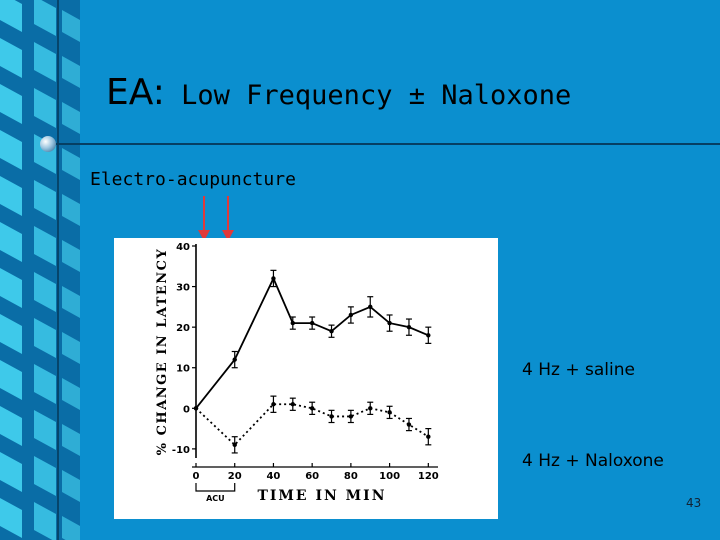  Describe the element at coordinates (694, 503) in the screenshot. I see `slide-number: 43` at that location.